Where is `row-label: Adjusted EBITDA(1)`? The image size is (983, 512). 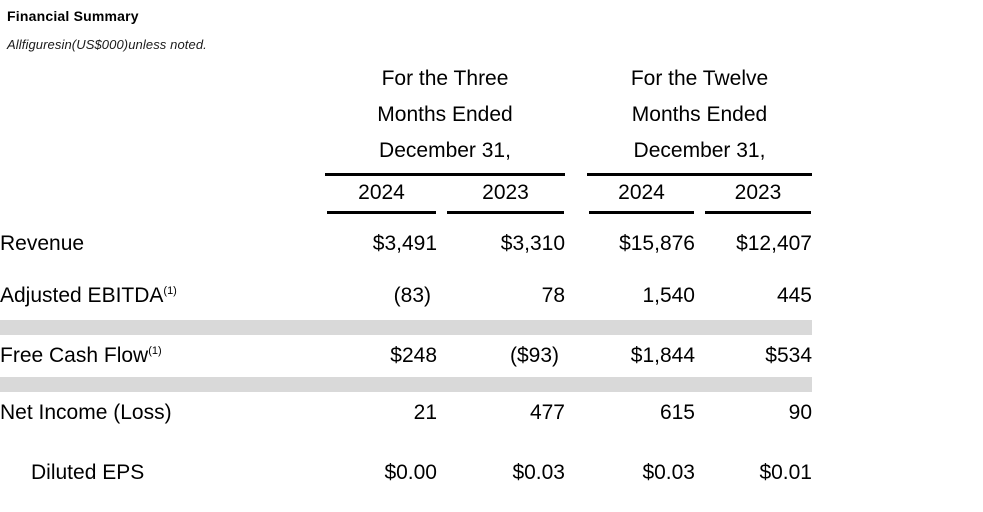 row-label: Adjusted EBITDA(1) is located at coordinates (162, 296).